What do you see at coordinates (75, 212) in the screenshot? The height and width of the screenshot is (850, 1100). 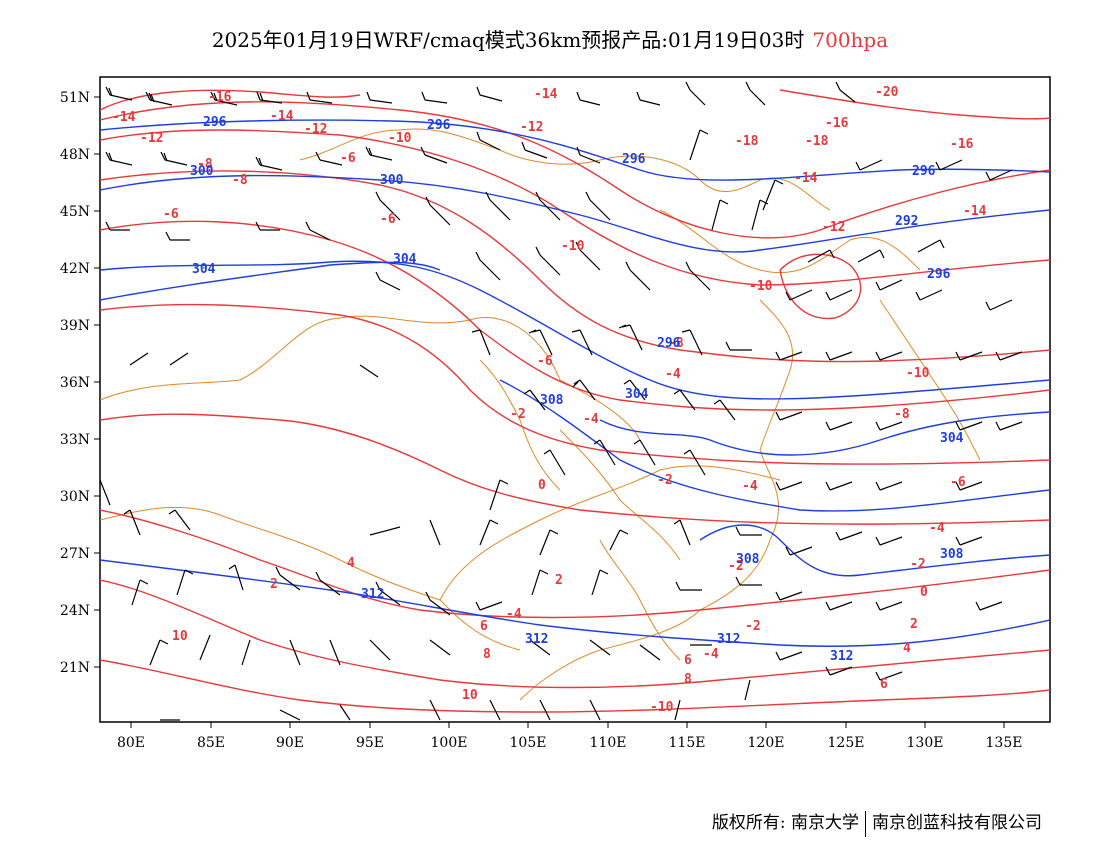 I see `lat-label: 45N` at bounding box center [75, 212].